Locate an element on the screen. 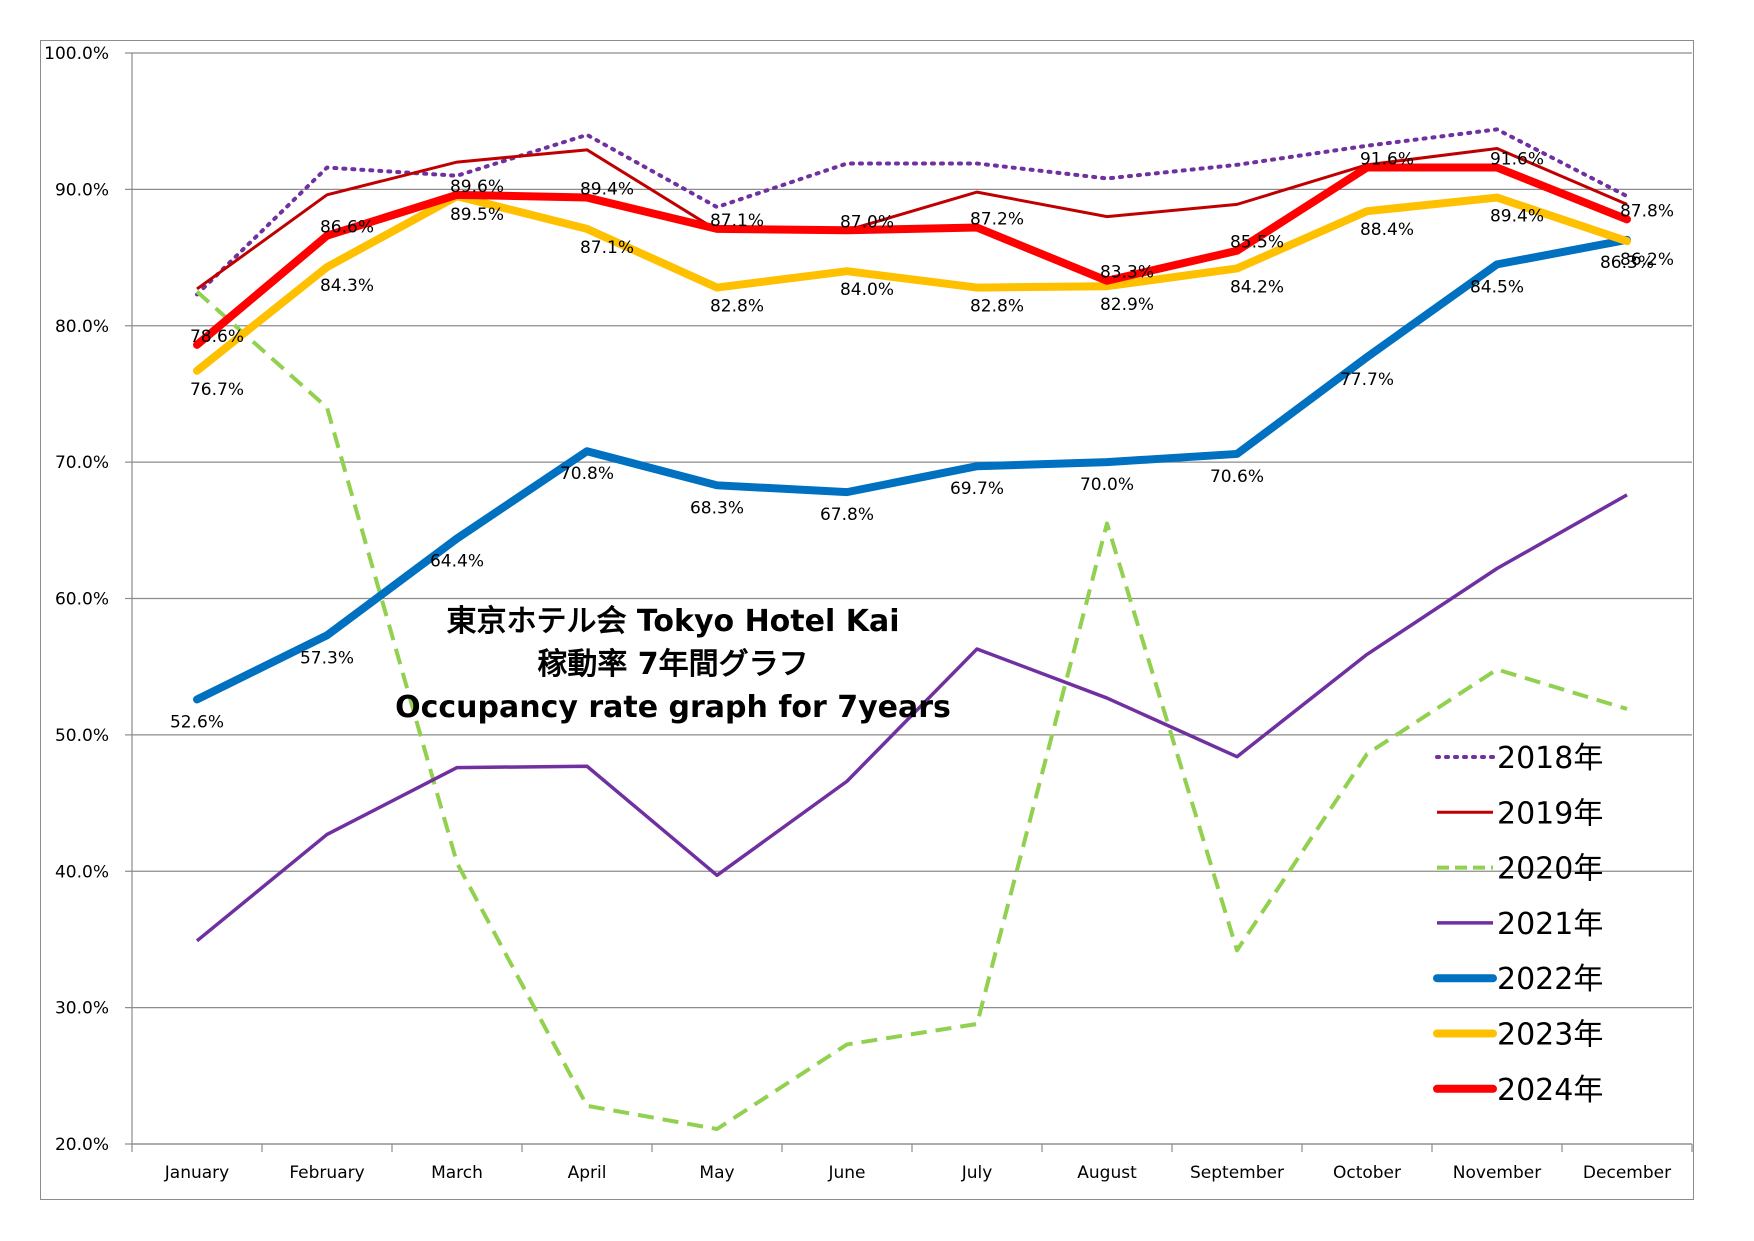 Image resolution: width=1754 pixels, height=1241 pixels. data-label: 86.6% is located at coordinates (347, 228).